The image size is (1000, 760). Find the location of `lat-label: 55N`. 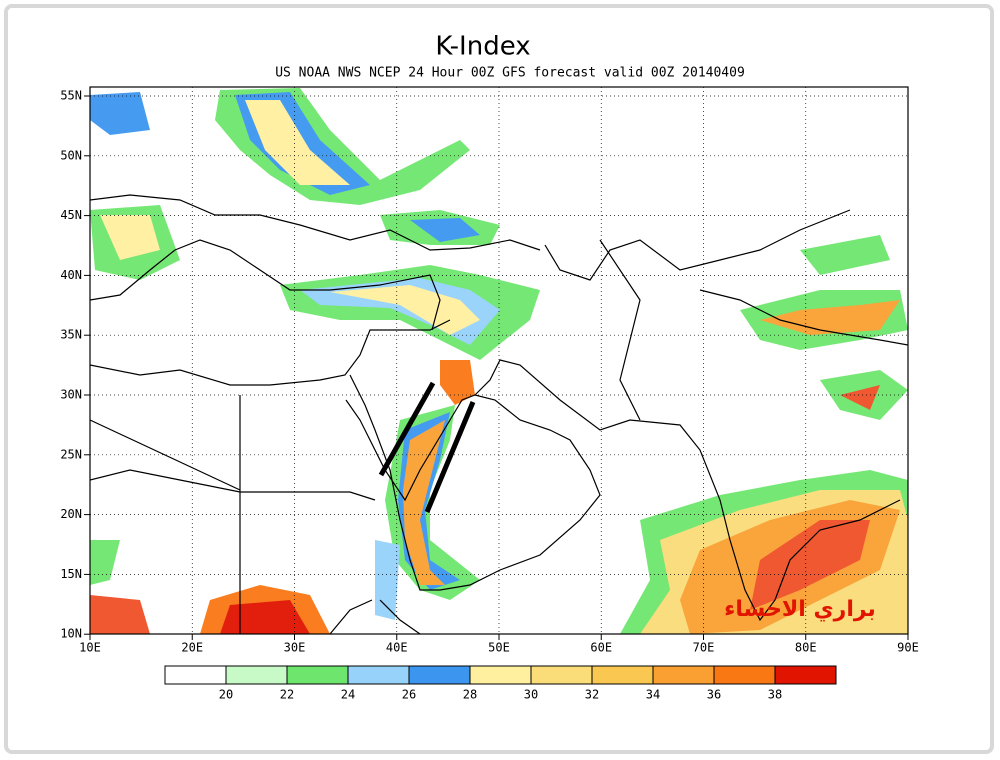

lat-label: 55N is located at coordinates (71, 96).